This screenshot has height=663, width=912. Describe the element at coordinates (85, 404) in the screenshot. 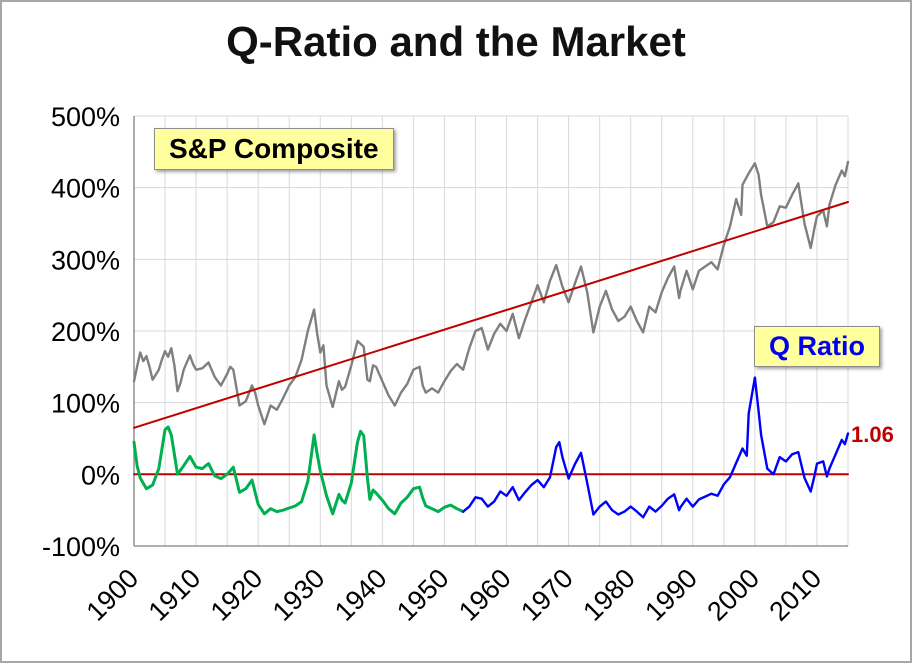

I see `svg-text: 100%` at that location.